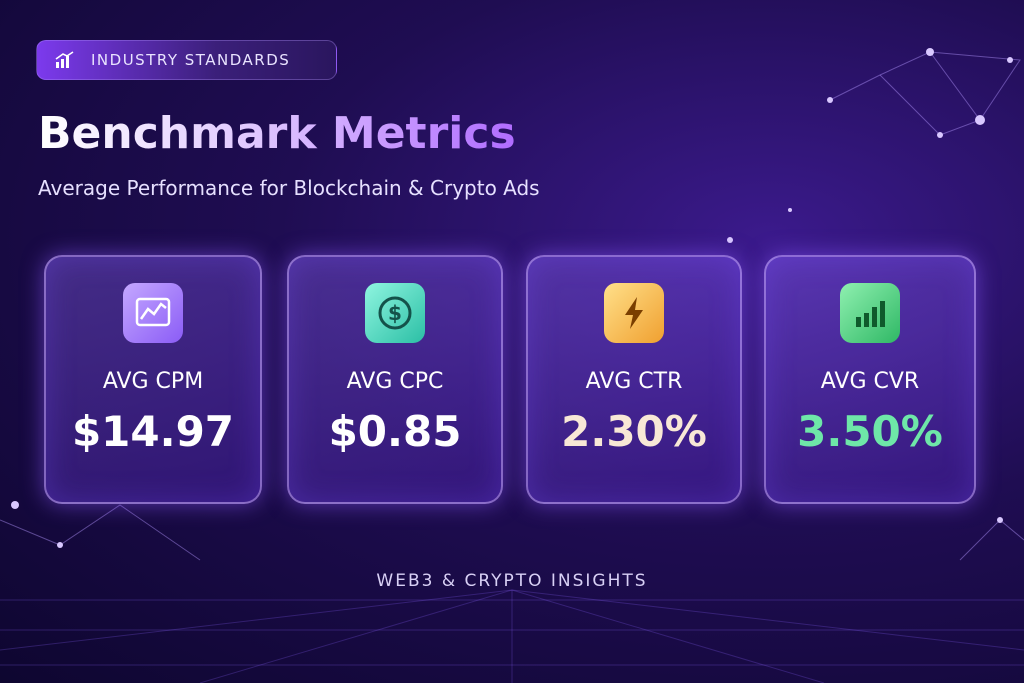 This screenshot has width=1024, height=683. What do you see at coordinates (395, 431) in the screenshot?
I see `card-value: $0.85` at bounding box center [395, 431].